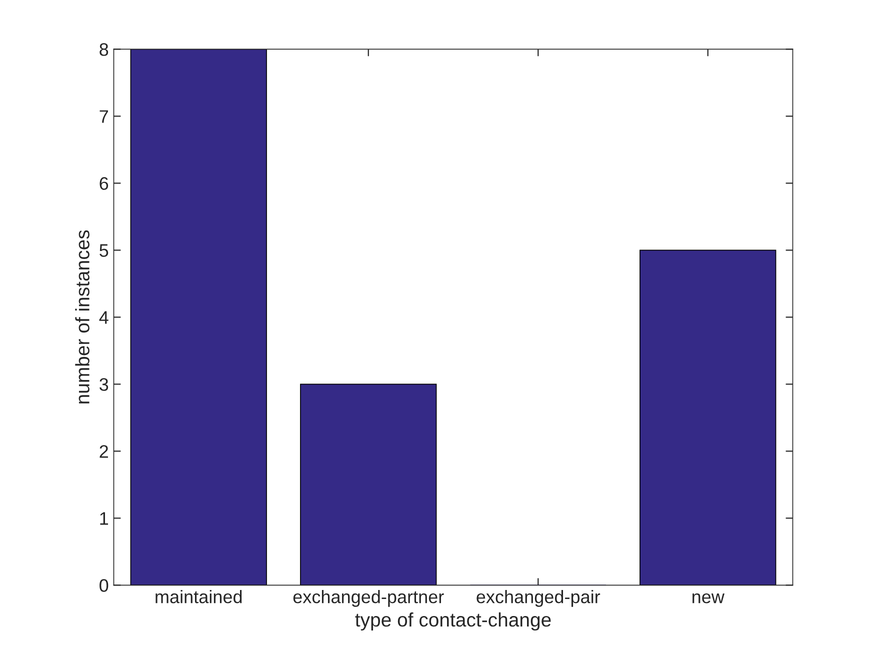 The height and width of the screenshot is (656, 875). What do you see at coordinates (104, 518) in the screenshot?
I see `y-tick-label: 1` at bounding box center [104, 518].